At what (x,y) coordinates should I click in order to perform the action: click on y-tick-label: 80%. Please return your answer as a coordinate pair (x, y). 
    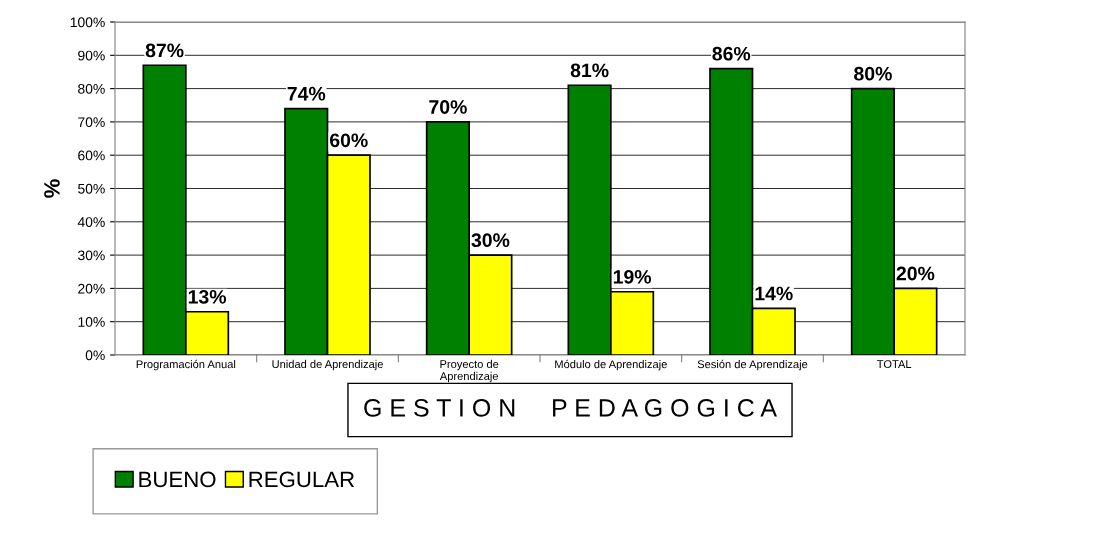
    Looking at the image, I should click on (91, 88).